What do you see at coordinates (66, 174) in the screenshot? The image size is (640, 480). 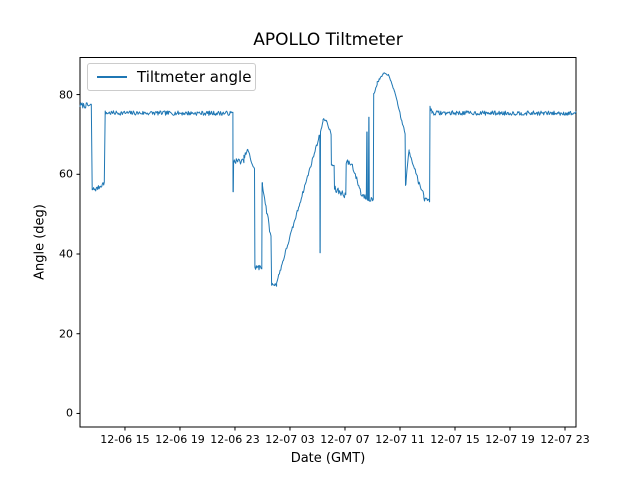 I see `y-tick-label: 60` at bounding box center [66, 174].